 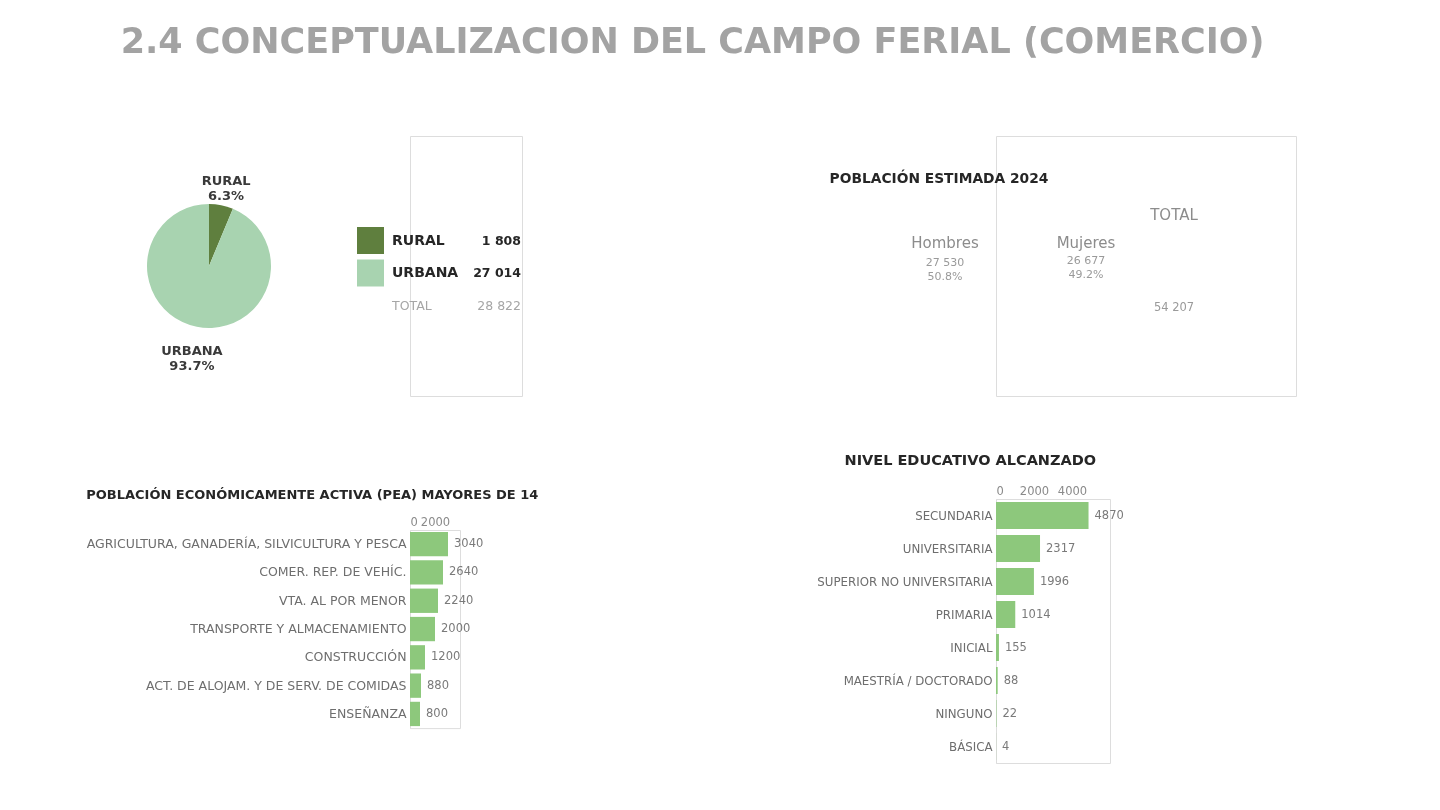 What do you see at coordinates (1015, 646) in the screenshot?
I see `data-label: 155` at bounding box center [1015, 646].